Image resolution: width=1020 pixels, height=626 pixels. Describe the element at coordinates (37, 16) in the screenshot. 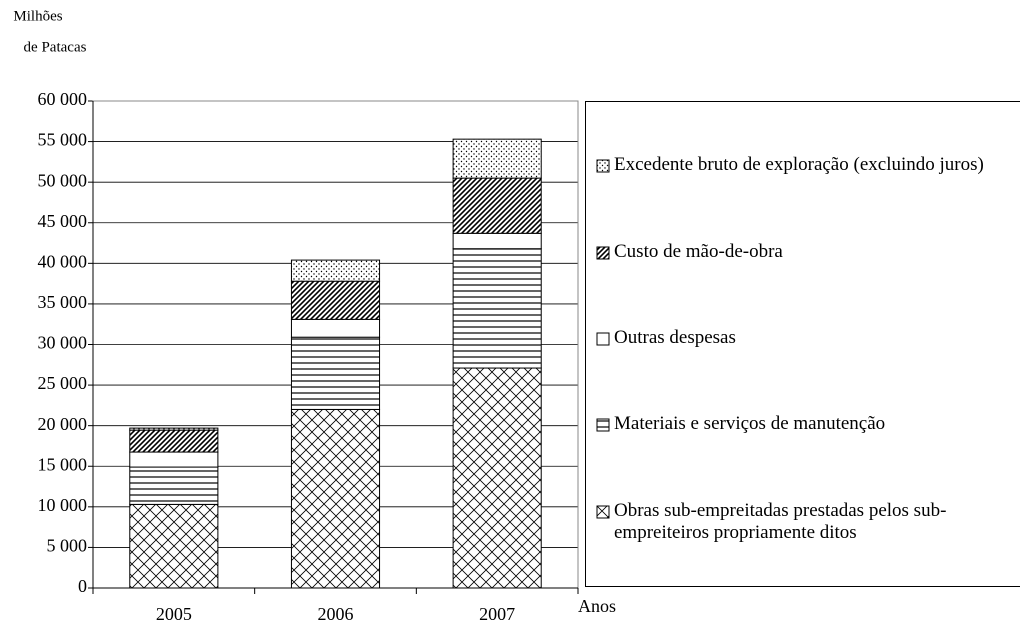

I see `y-axis-label: Milhões` at that location.